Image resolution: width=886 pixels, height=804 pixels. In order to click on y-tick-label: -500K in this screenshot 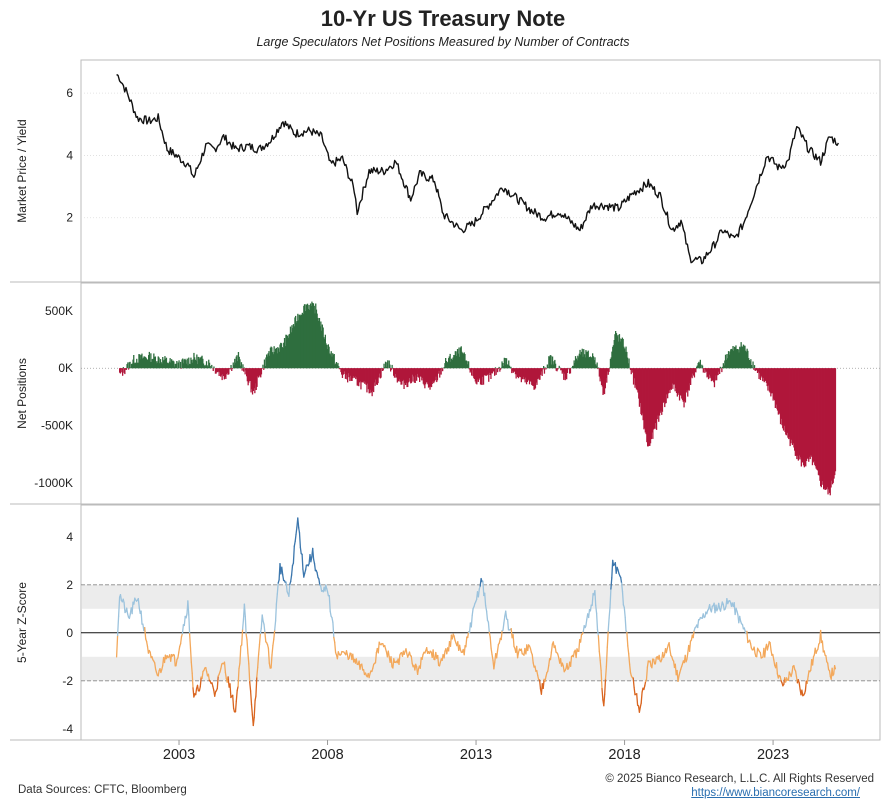, I will do `click(57, 426)`.